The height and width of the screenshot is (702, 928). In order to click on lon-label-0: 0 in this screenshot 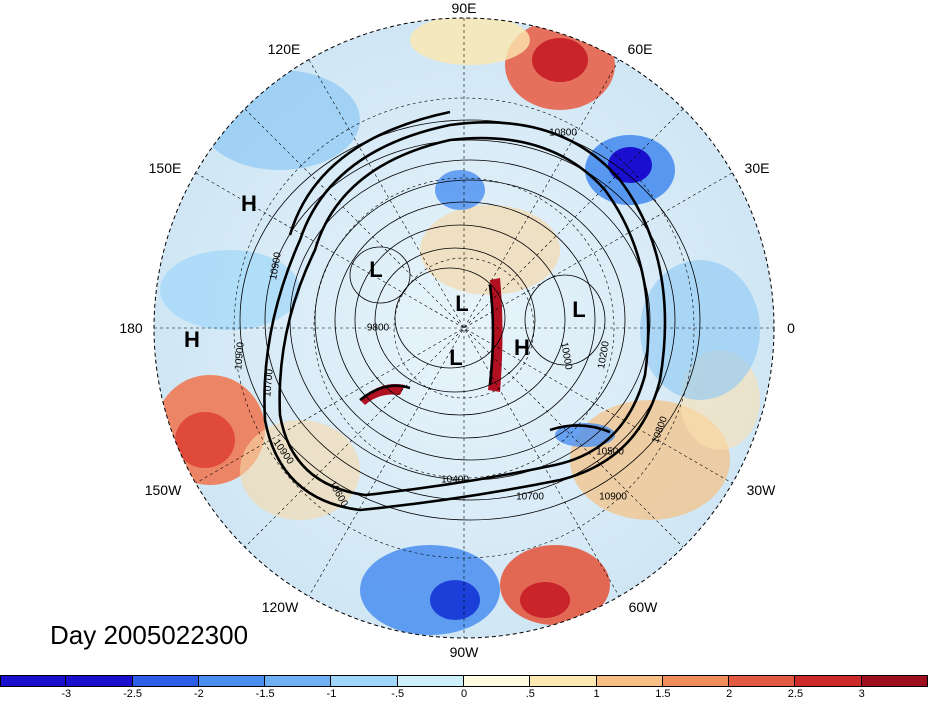, I will do `click(791, 328)`.